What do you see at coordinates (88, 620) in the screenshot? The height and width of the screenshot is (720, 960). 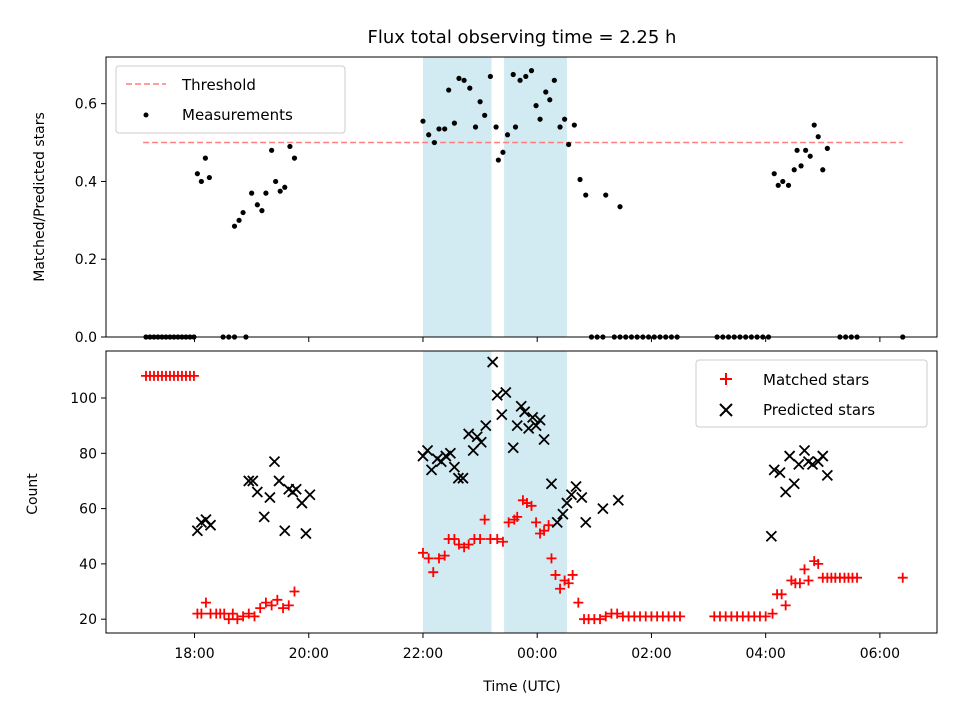 I see `bottom-y-tick-label: 20` at bounding box center [88, 620].